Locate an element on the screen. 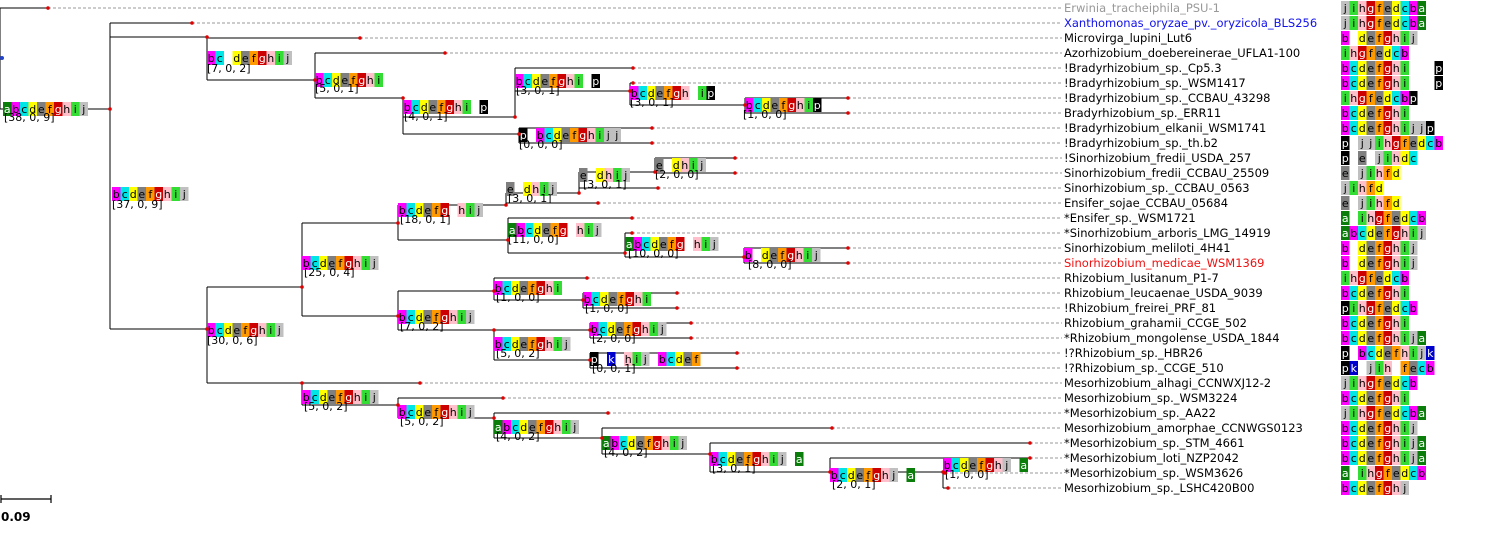 The image size is (1509, 547). root-marker is located at coordinates (2, 58).